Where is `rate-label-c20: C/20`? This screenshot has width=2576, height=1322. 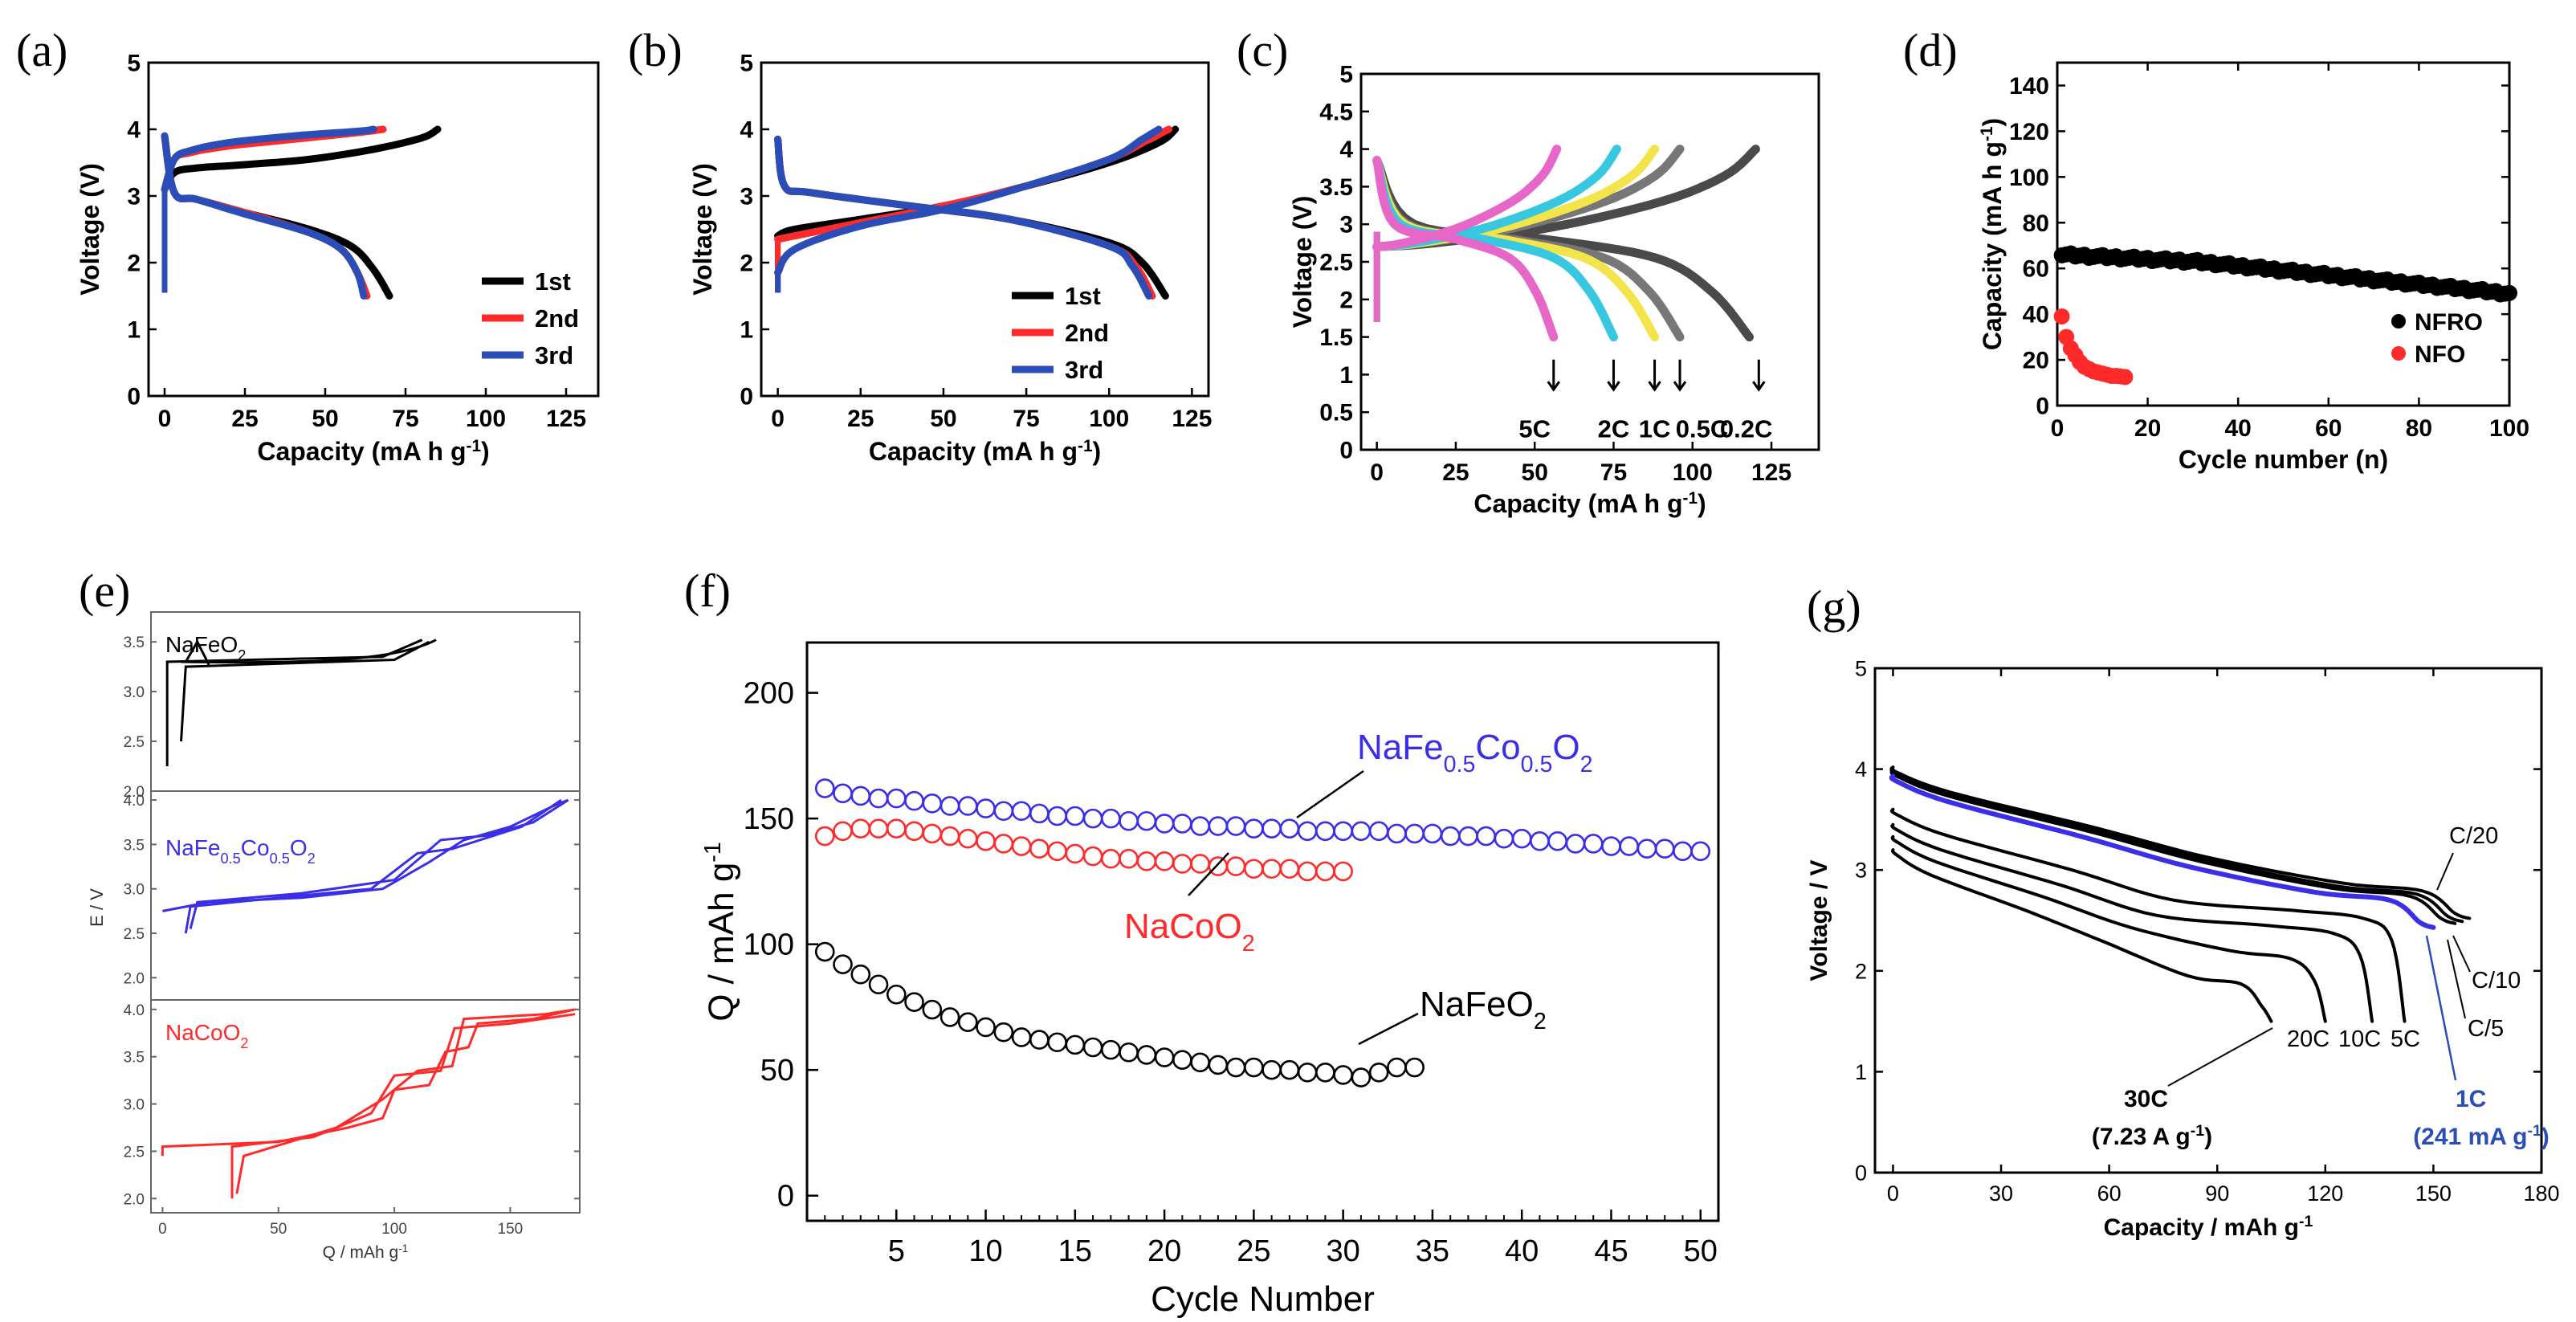 rate-label-c20: C/20 is located at coordinates (2473, 836).